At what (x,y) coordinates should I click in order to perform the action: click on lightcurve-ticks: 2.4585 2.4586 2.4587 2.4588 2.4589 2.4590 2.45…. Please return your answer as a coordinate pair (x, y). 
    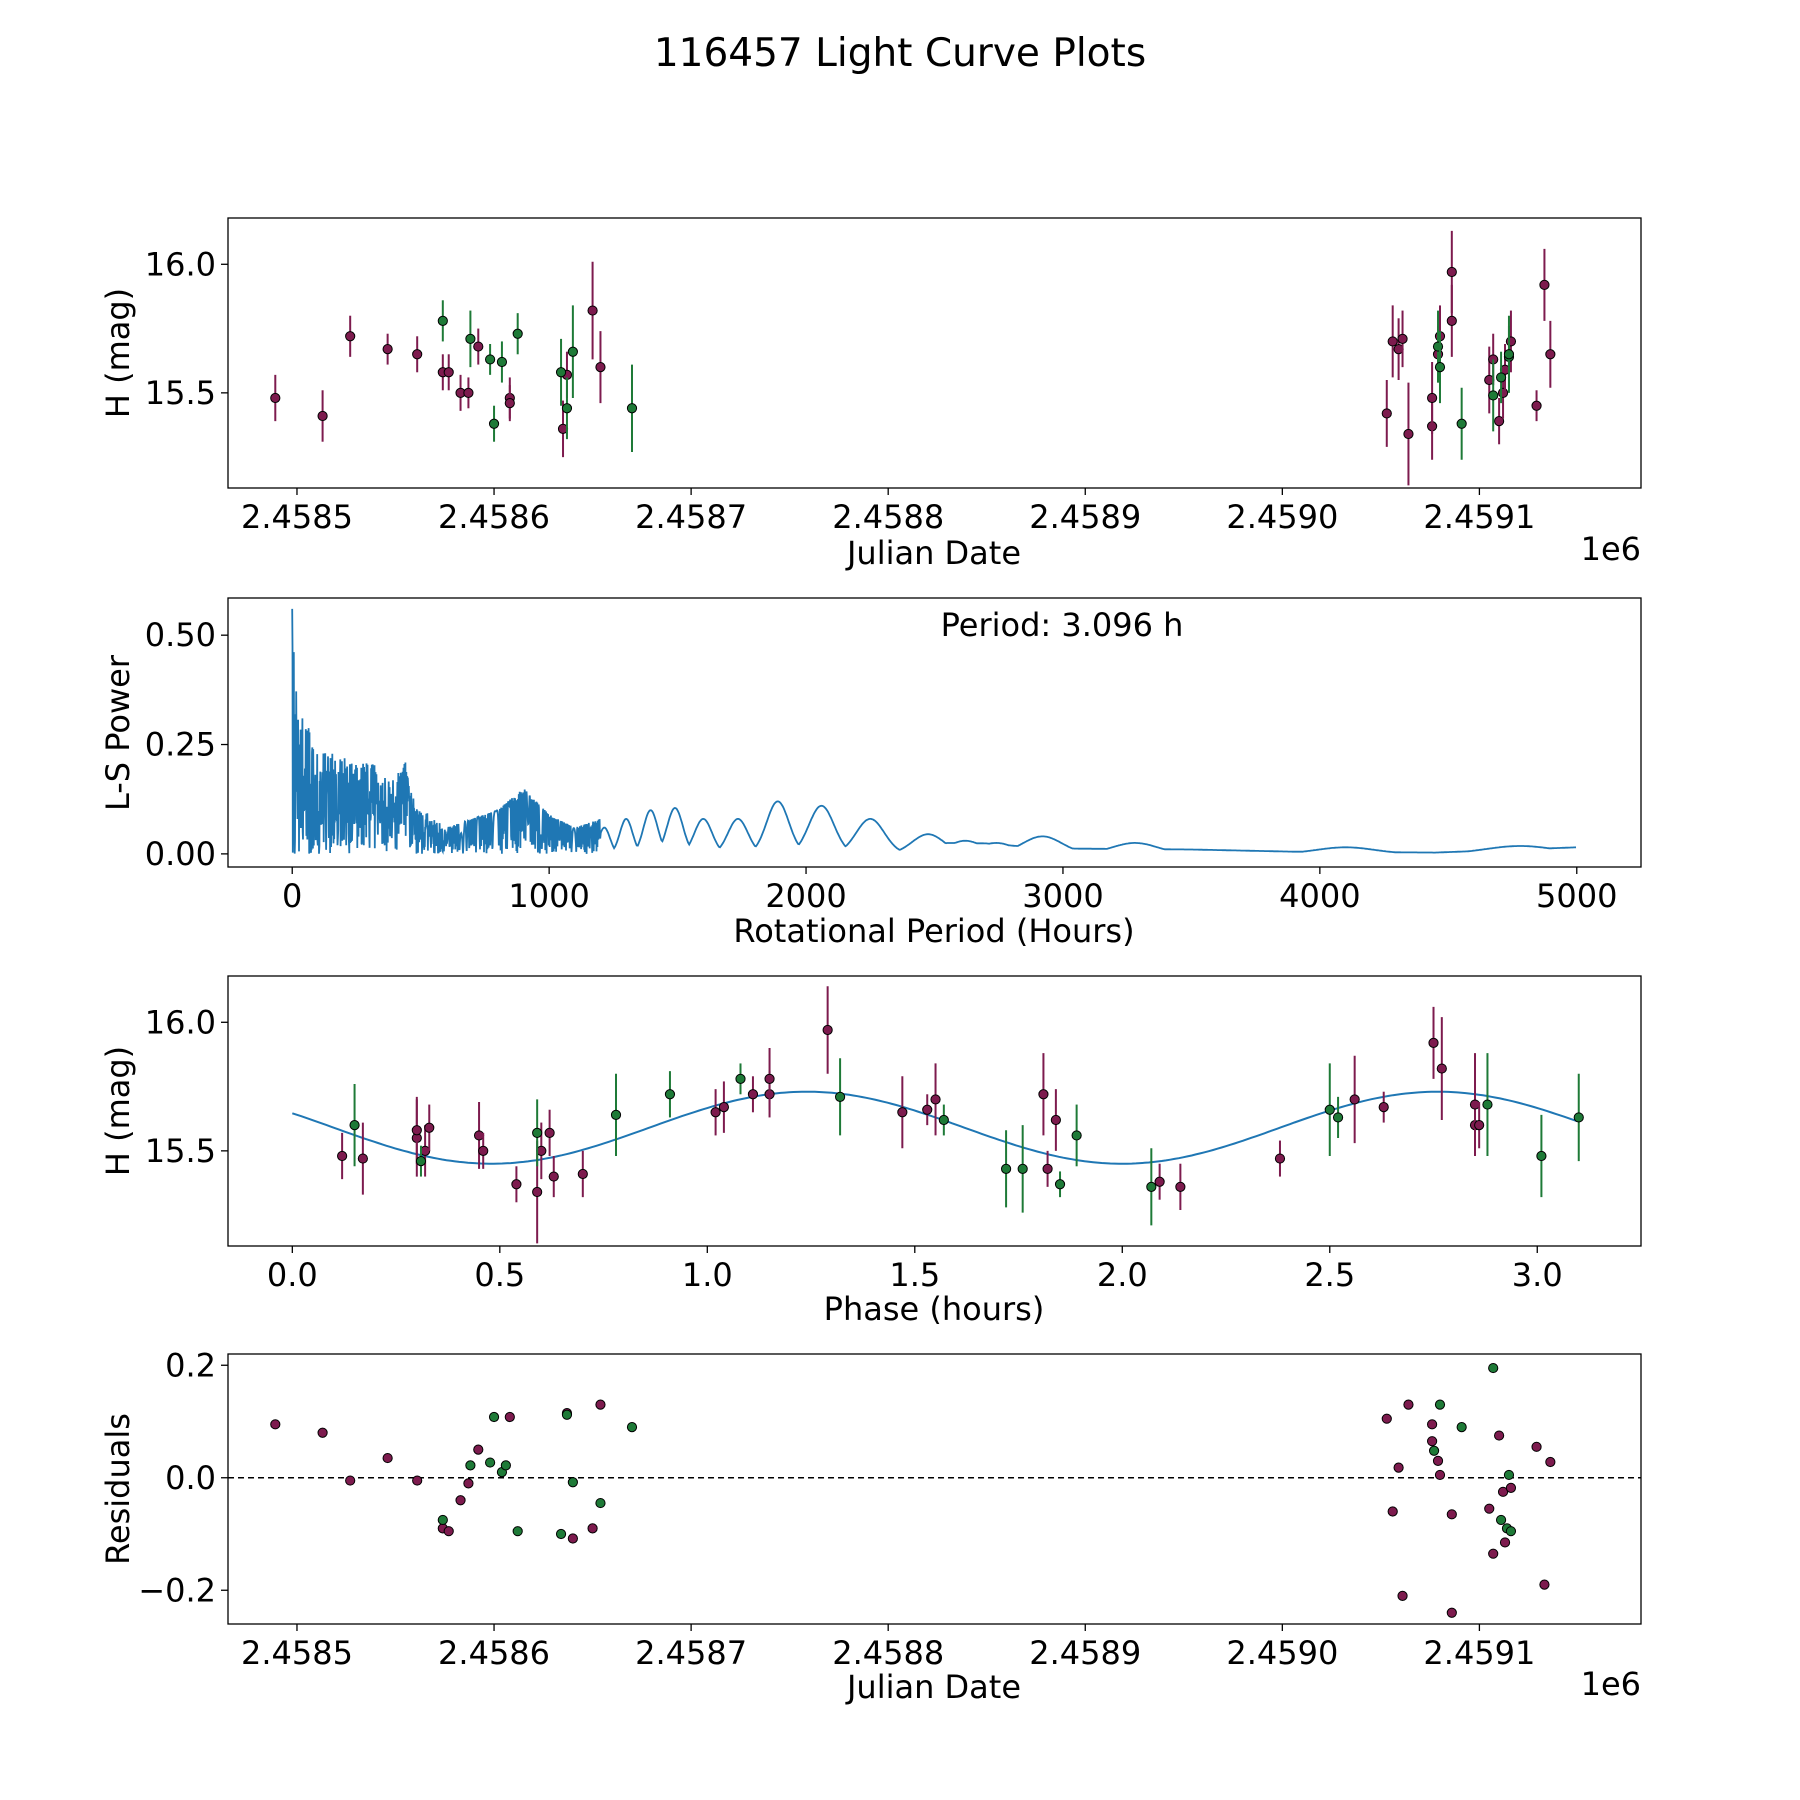
    Looking at the image, I should click on (840, 390).